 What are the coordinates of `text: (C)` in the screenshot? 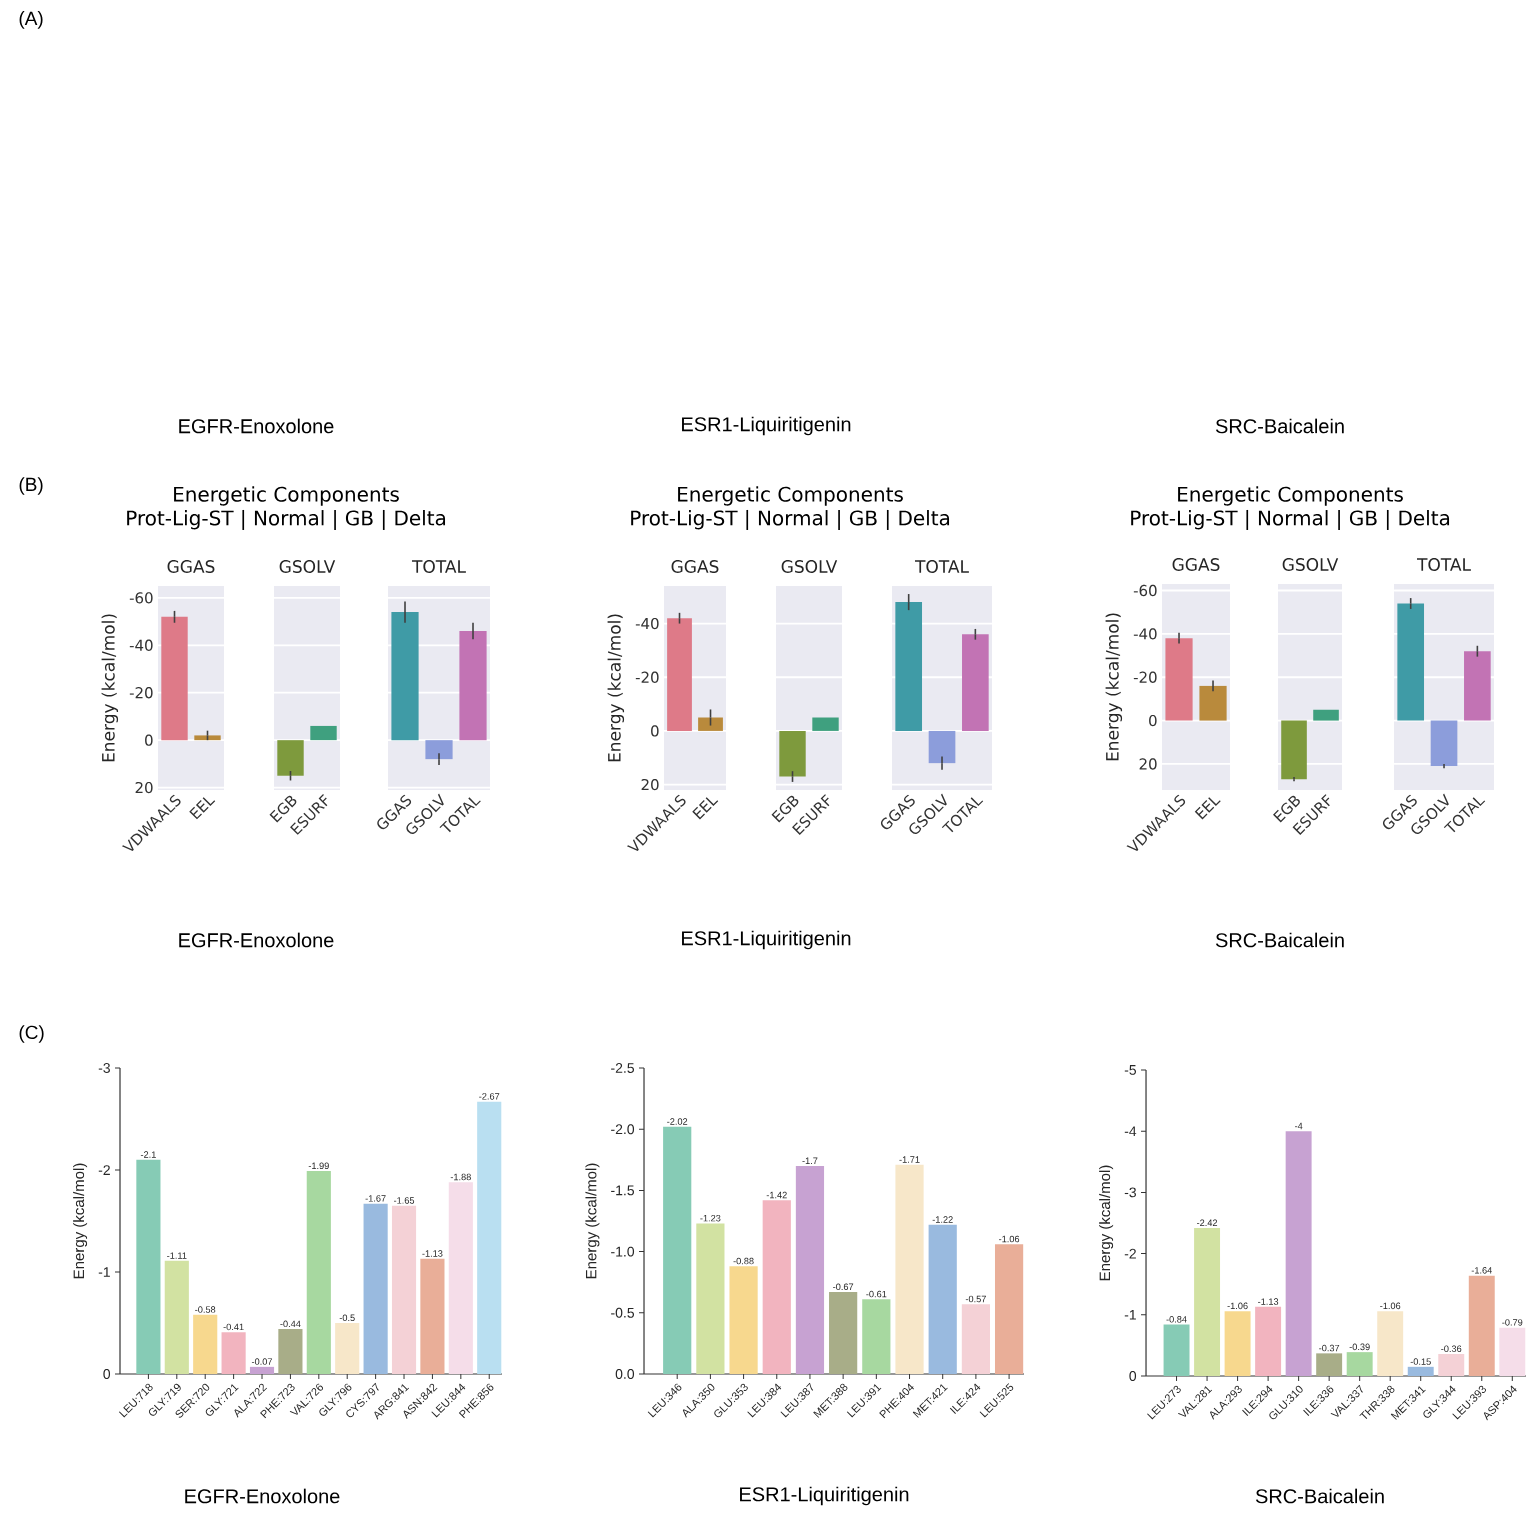 It's located at (31, 1034).